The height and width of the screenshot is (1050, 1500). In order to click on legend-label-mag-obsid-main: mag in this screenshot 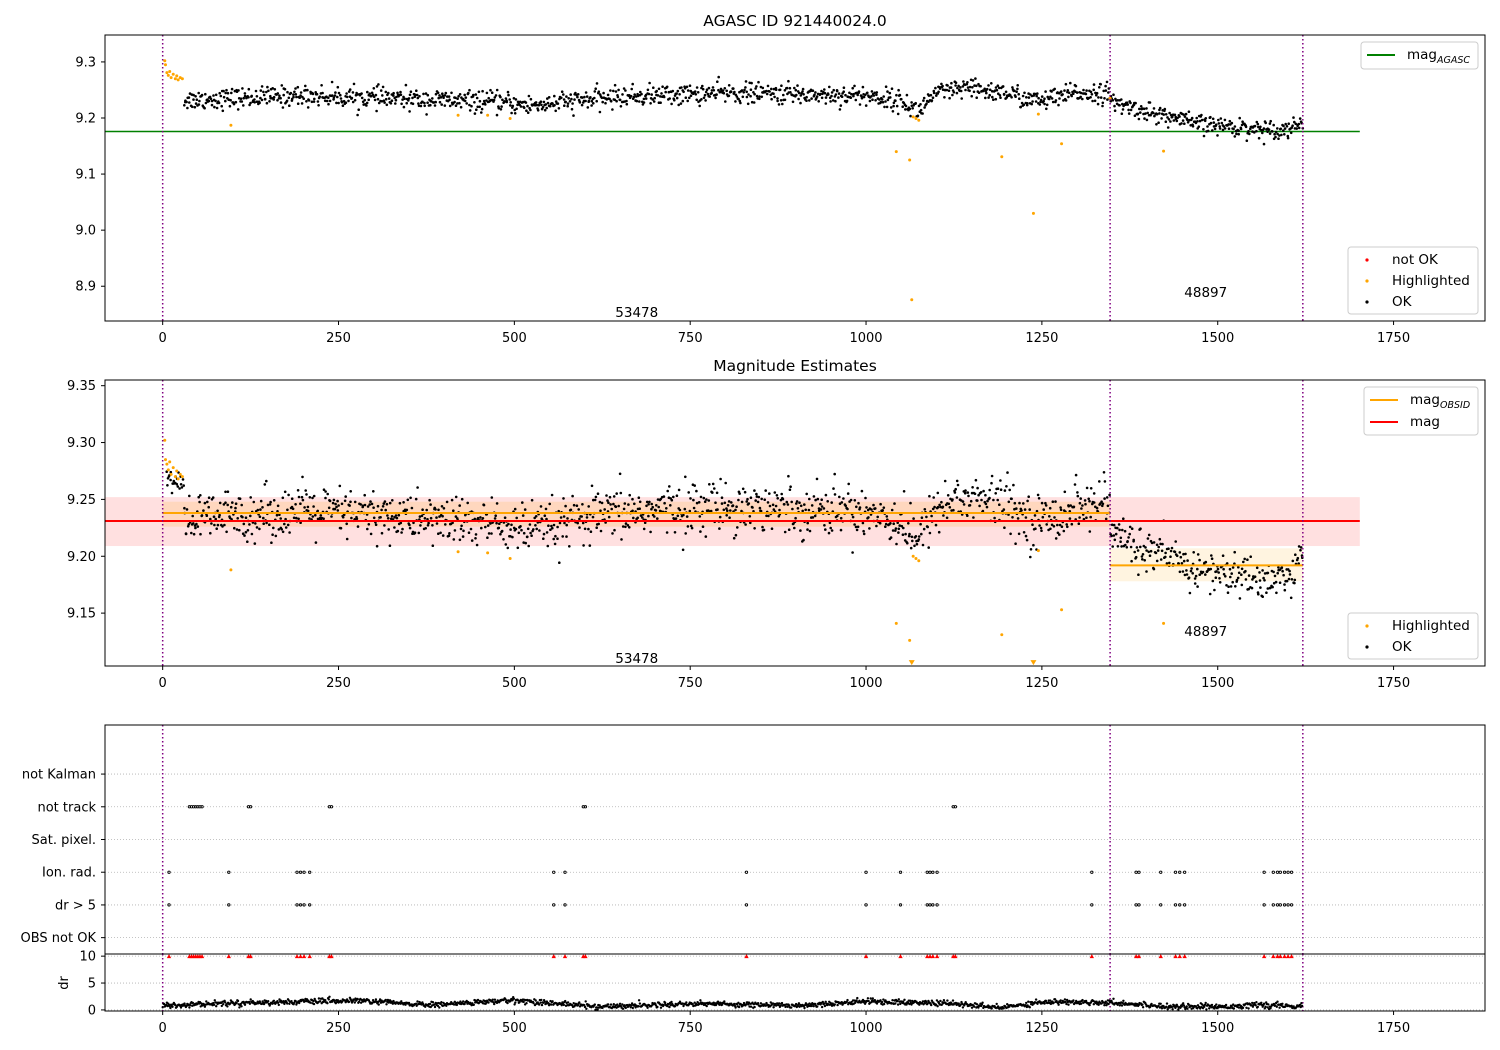, I will do `click(1425, 400)`.